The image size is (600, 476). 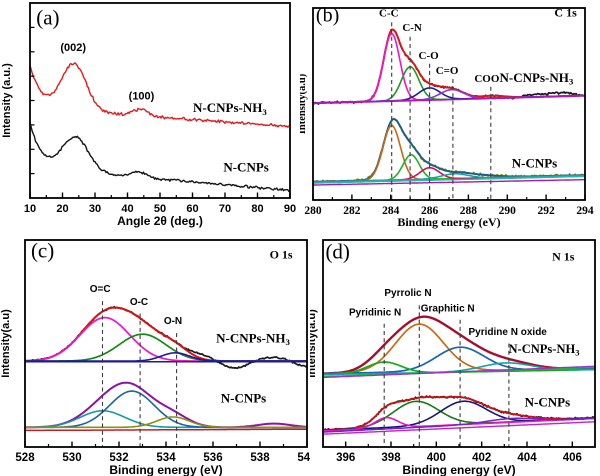 I want to click on x-tick-label: 40, so click(x=127, y=209).